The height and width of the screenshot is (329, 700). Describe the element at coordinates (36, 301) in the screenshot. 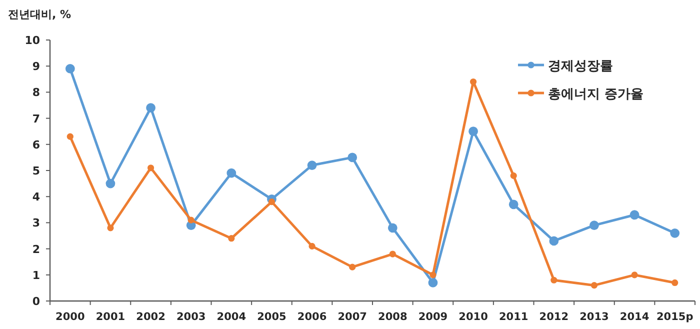

I see `y-tick-label: 0` at that location.